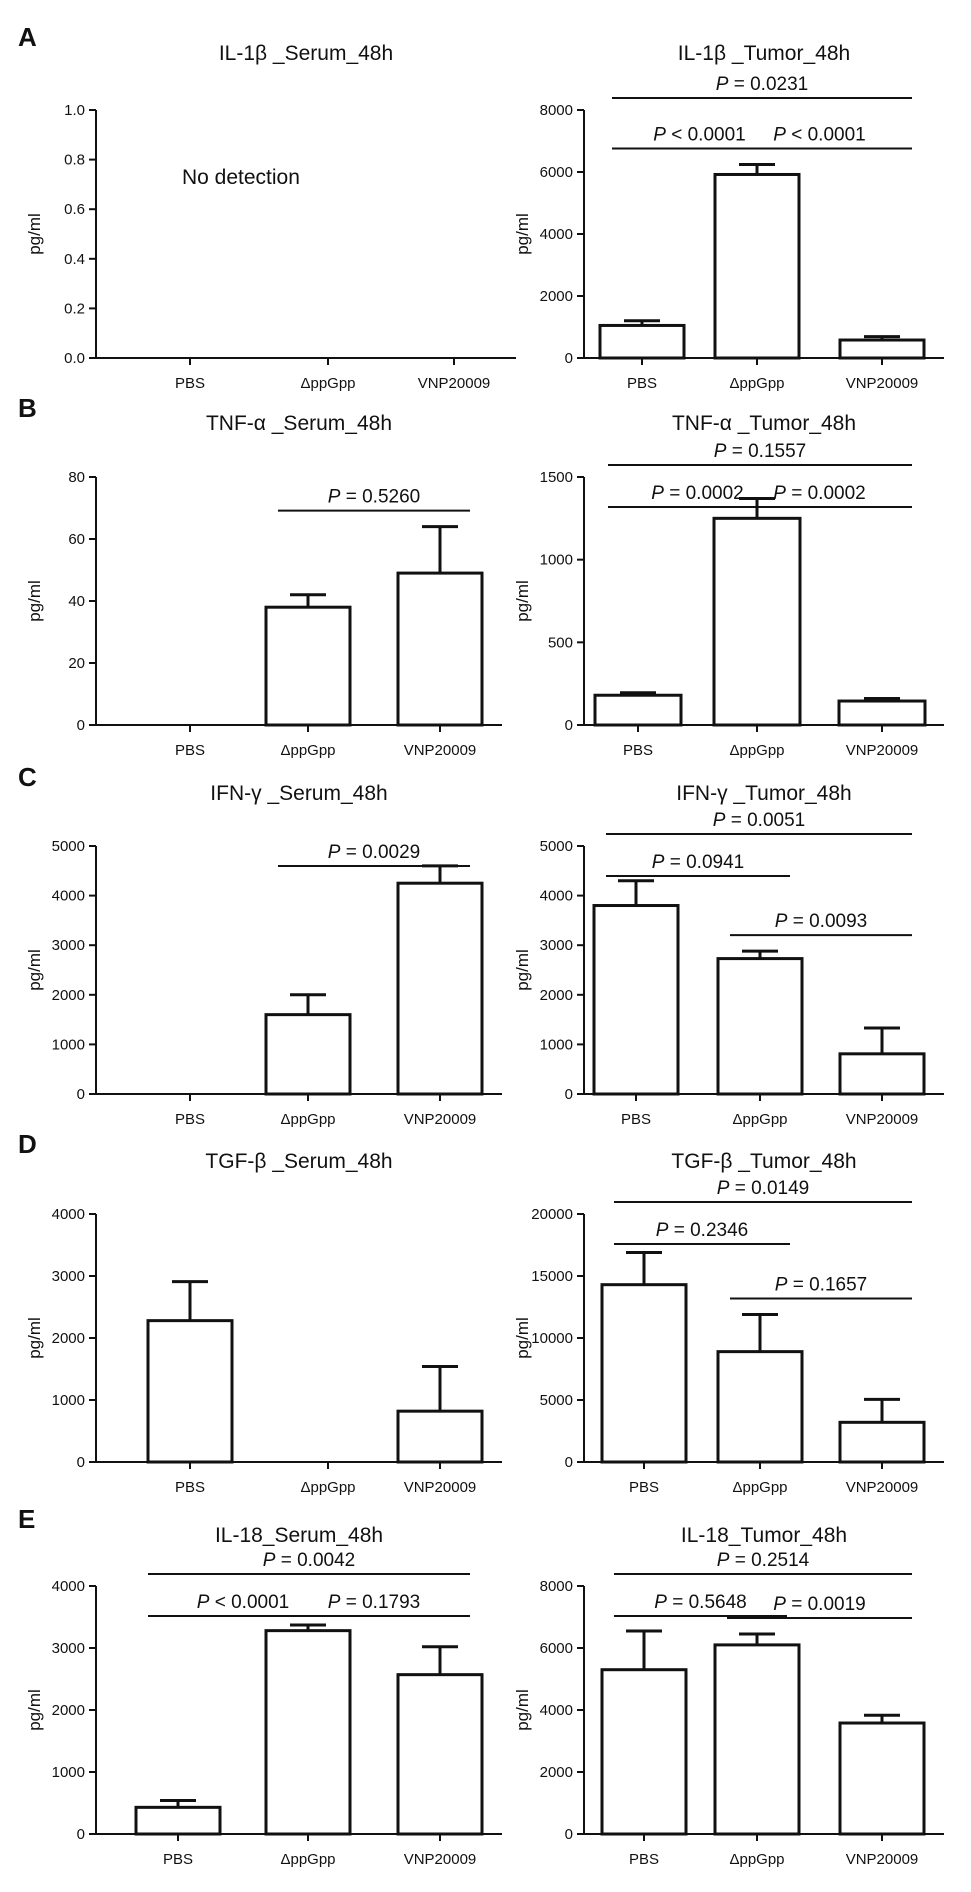 The height and width of the screenshot is (1892, 971). I want to click on y-tick-label: 1500, so click(556, 477).